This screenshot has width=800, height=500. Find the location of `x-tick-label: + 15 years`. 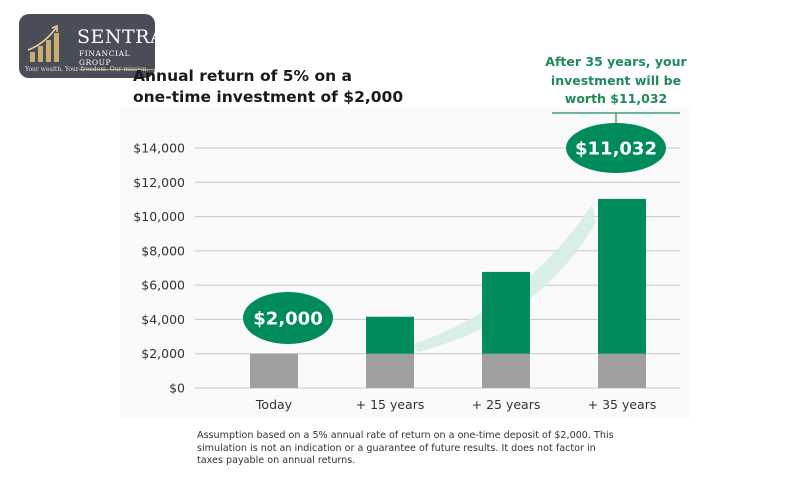

x-tick-label: + 15 years is located at coordinates (390, 404).